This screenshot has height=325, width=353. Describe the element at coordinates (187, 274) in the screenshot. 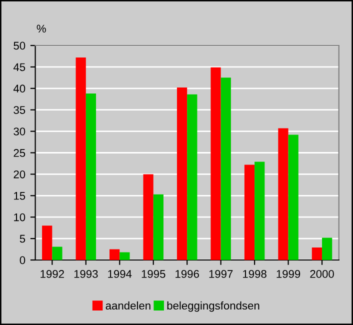

I see `x-tick-label: 1996` at that location.